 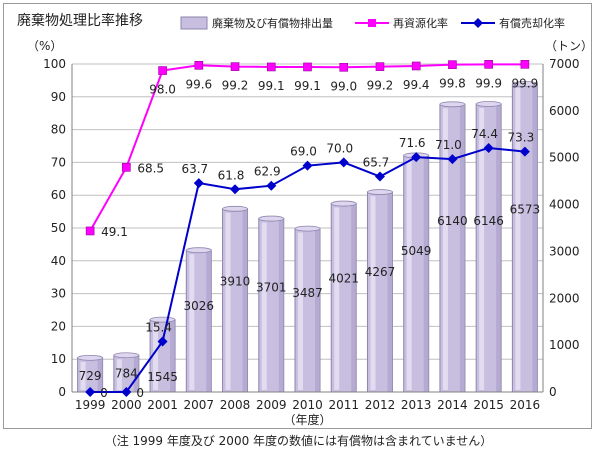 What do you see at coordinates (58, 326) in the screenshot?
I see `y-left-tick-label: 20` at bounding box center [58, 326].